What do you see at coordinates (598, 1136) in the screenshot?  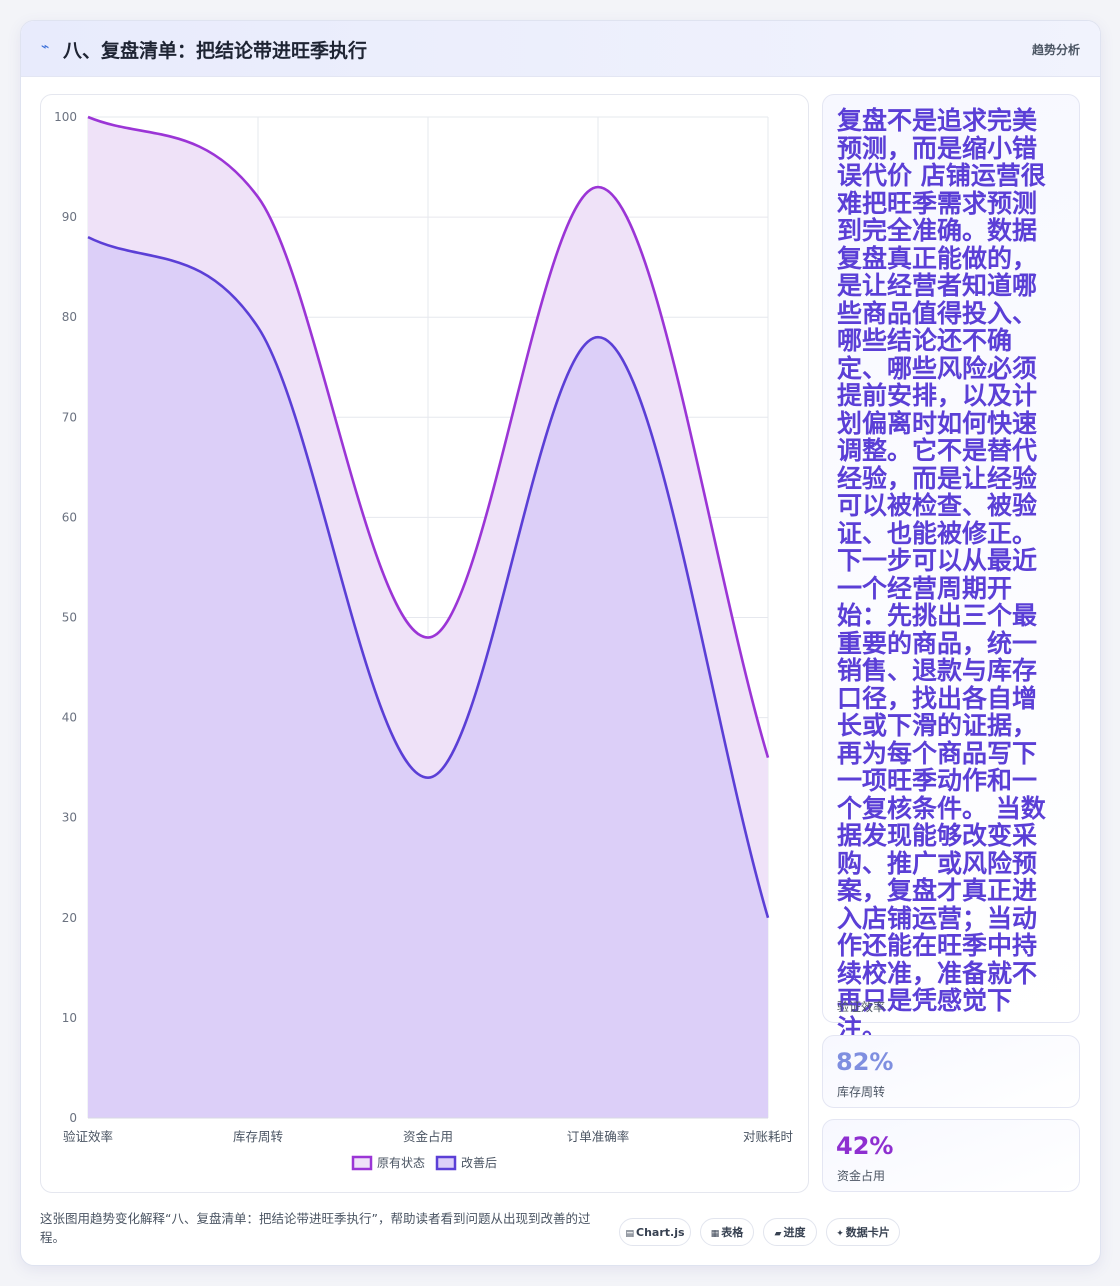 I see `x-tick-label: 订单准确率` at bounding box center [598, 1136].